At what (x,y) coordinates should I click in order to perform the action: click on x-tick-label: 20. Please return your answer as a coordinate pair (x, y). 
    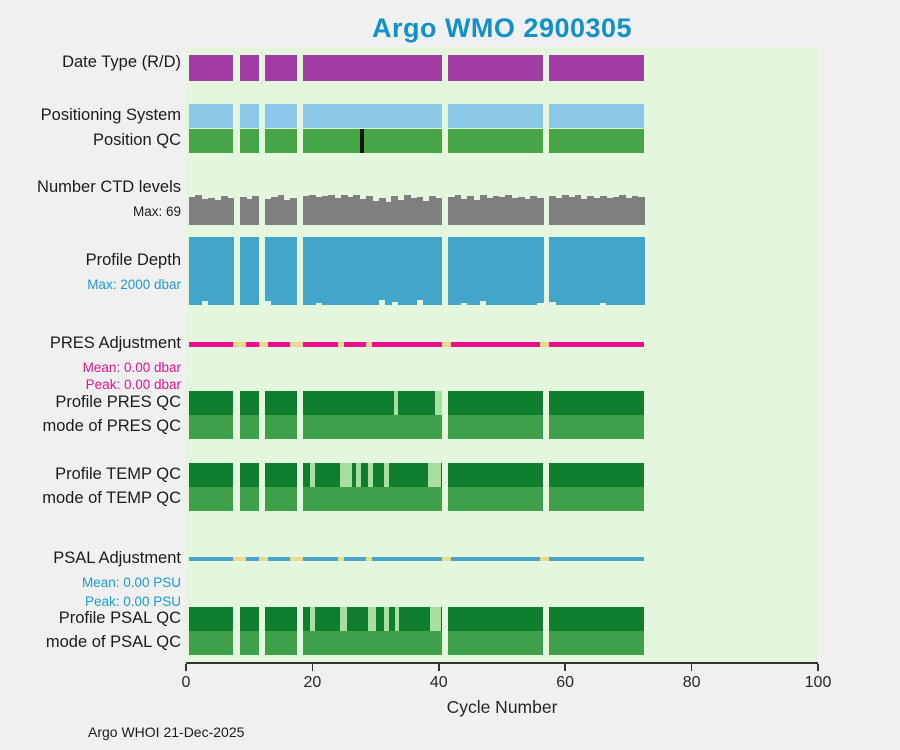
    Looking at the image, I should click on (312, 682).